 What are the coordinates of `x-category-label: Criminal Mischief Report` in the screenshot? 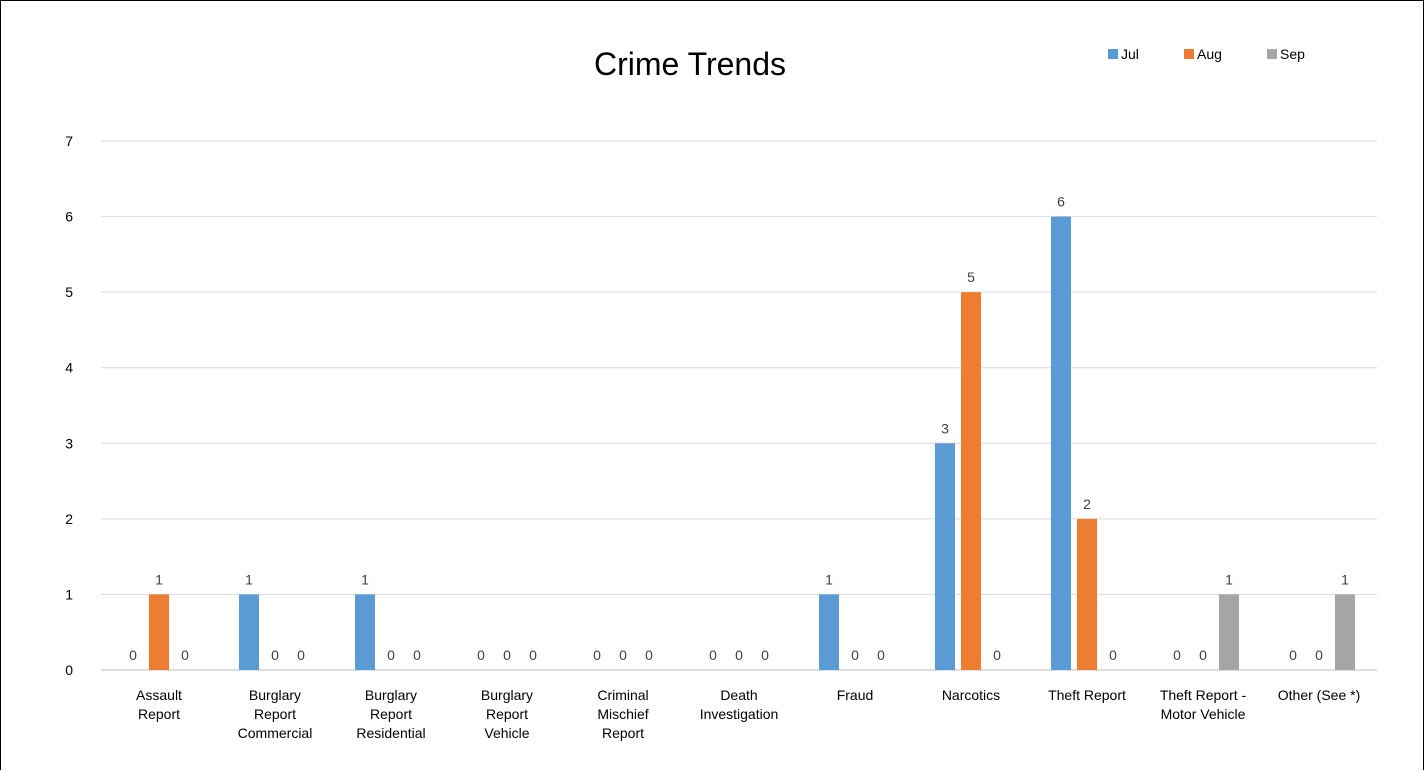 It's located at (622, 714).